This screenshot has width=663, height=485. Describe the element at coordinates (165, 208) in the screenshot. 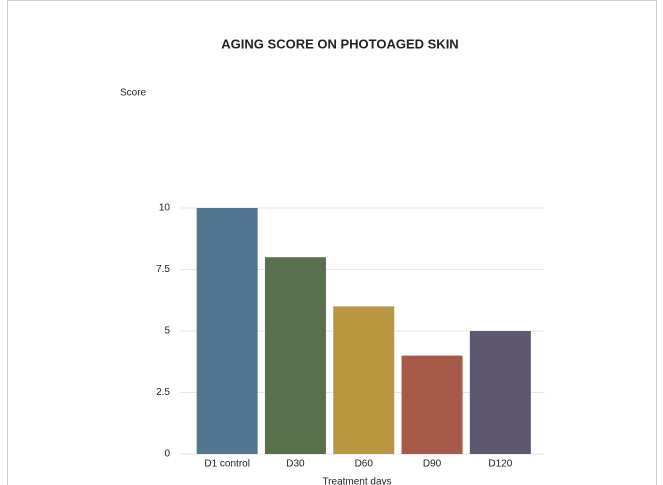

I see `y-tick-label: 10` at that location.